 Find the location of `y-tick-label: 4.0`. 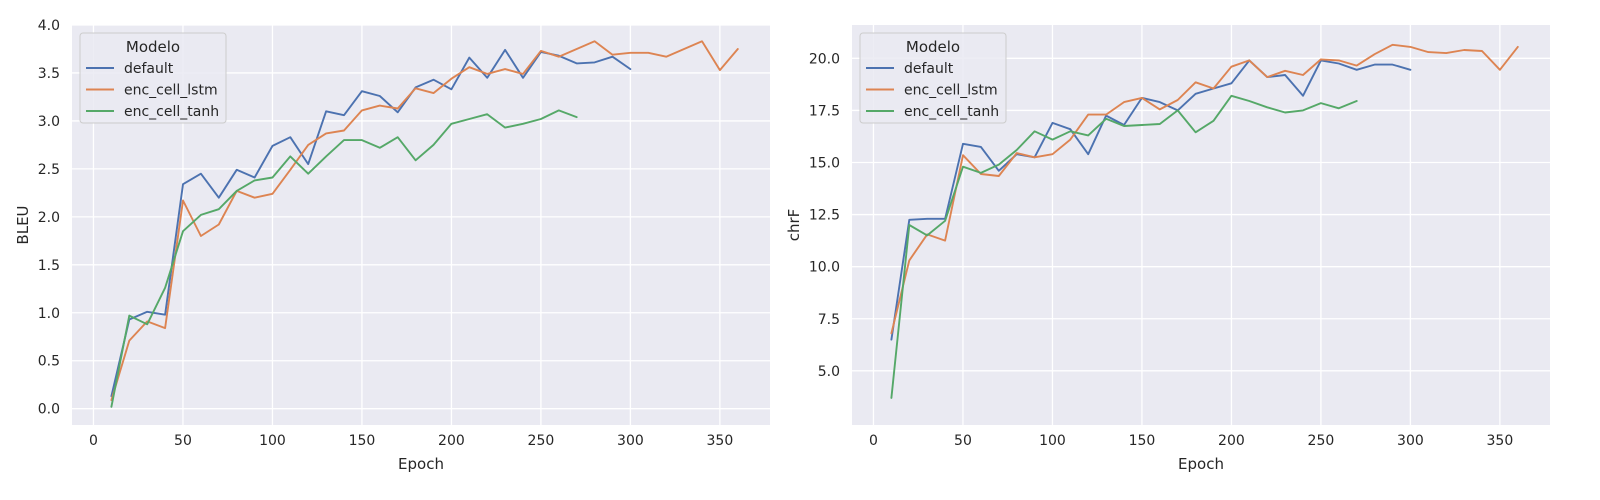

y-tick-label: 4.0 is located at coordinates (49, 26).